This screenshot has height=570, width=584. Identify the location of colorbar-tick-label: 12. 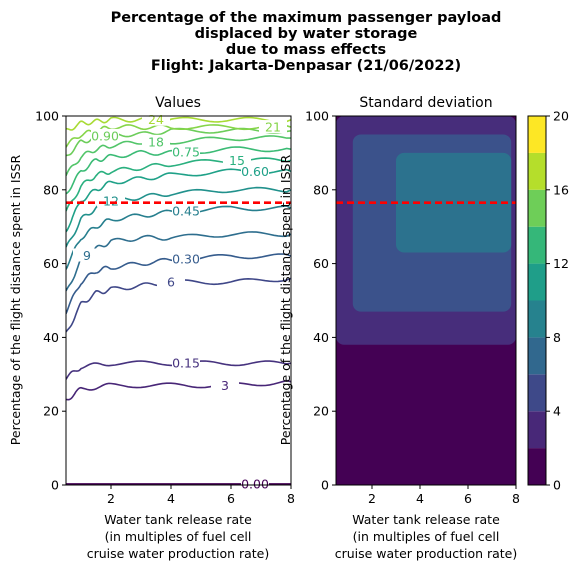
(561, 263).